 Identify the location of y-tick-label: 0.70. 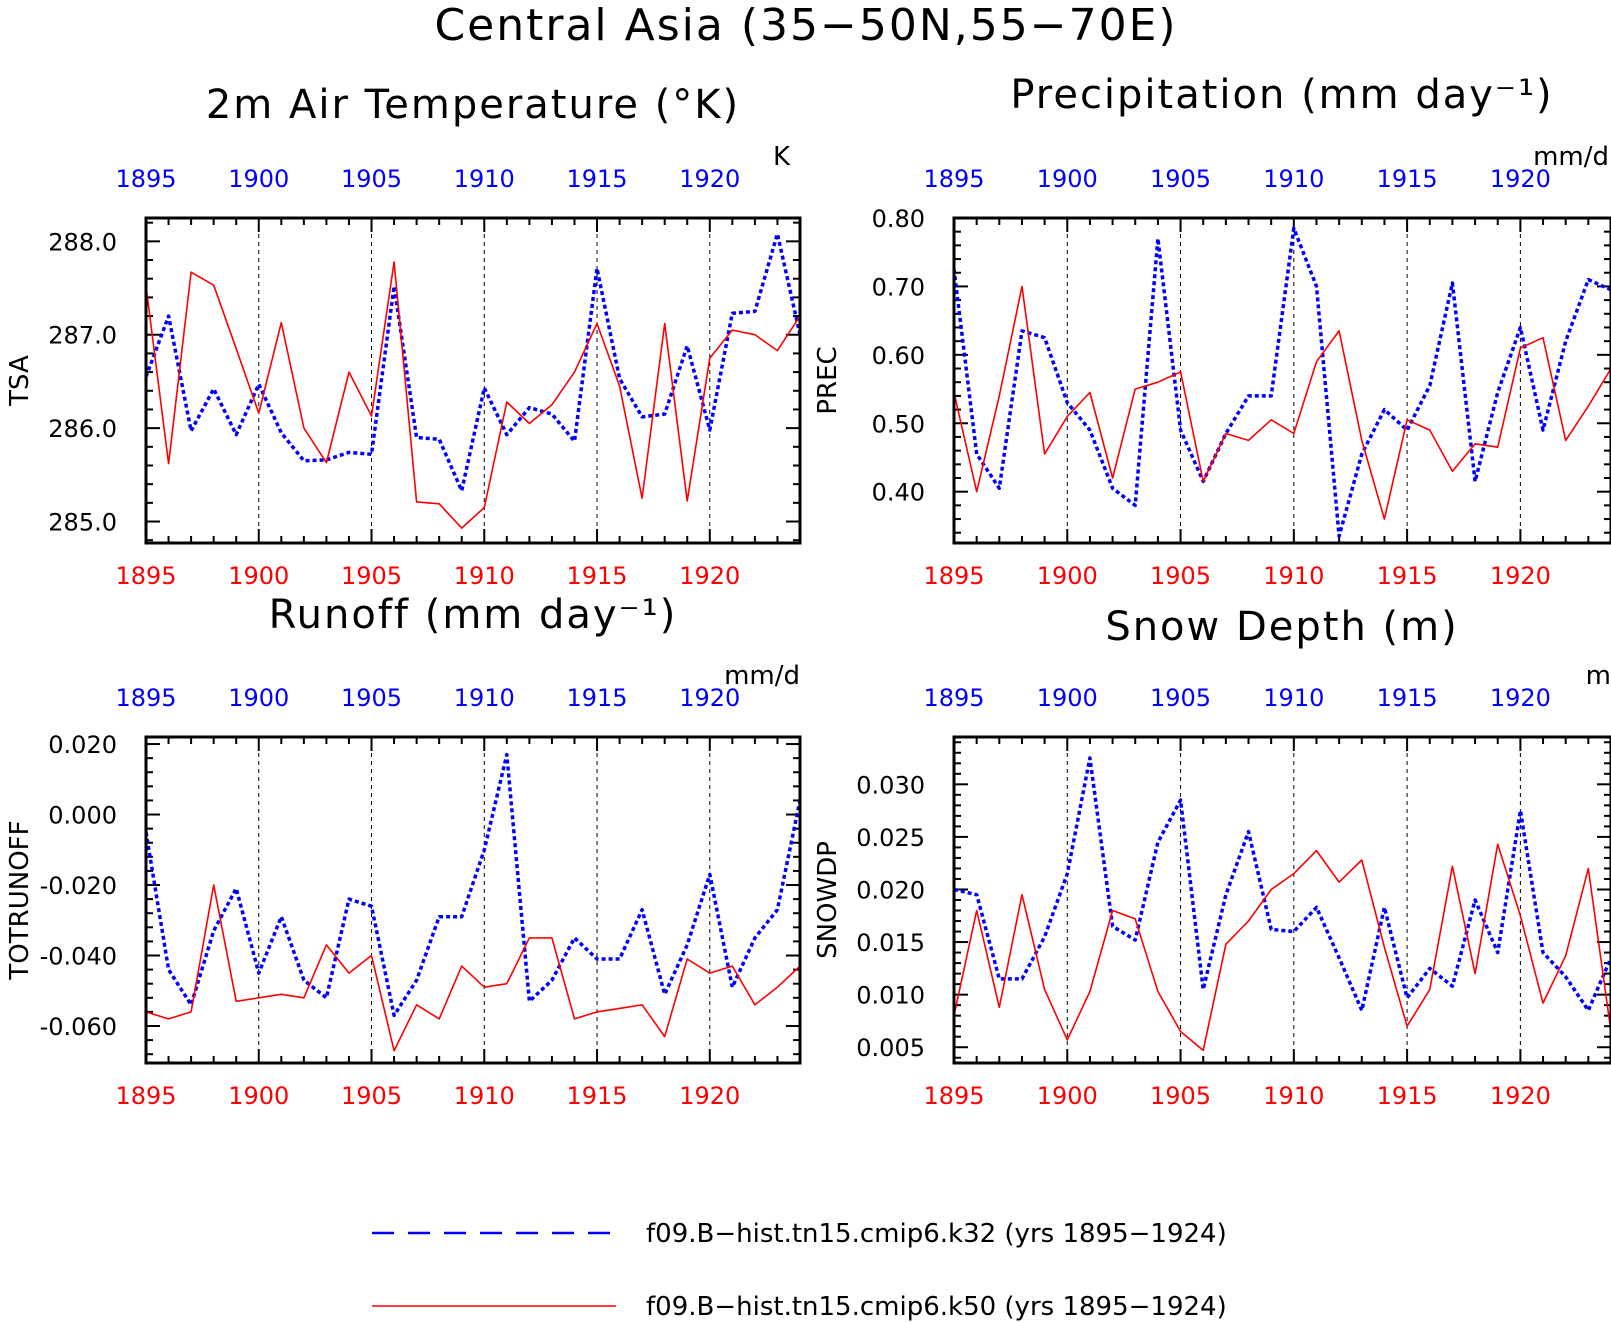
(898, 287).